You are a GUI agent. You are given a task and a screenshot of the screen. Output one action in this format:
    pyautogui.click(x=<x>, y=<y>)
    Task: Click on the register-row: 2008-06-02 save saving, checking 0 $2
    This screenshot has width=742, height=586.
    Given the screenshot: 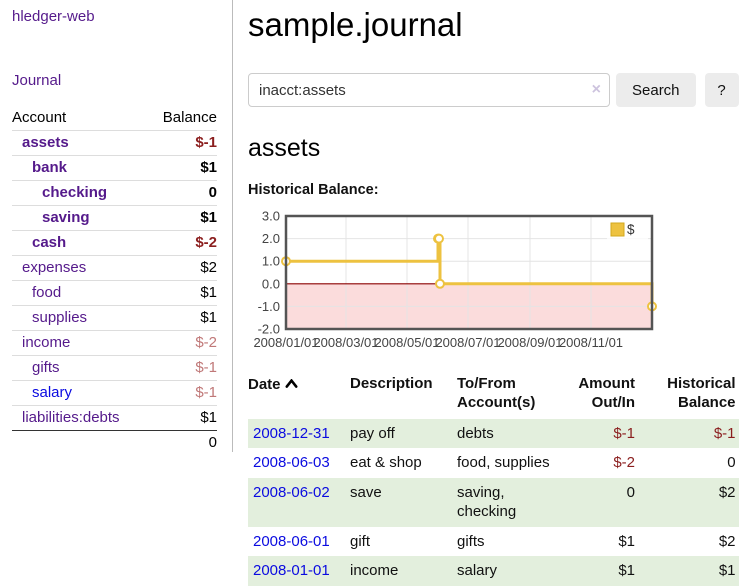 What is the action you would take?
    pyautogui.click(x=493, y=502)
    